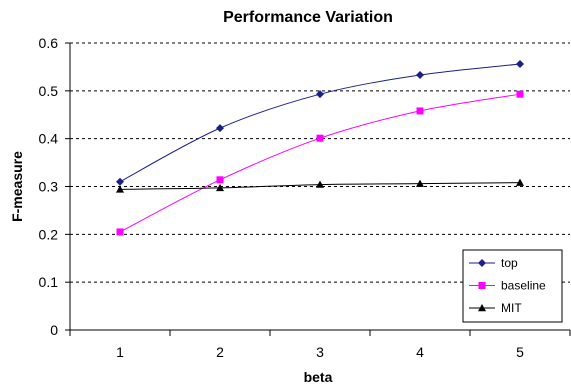  What do you see at coordinates (318, 377) in the screenshot?
I see `x-axis-label: beta` at bounding box center [318, 377].